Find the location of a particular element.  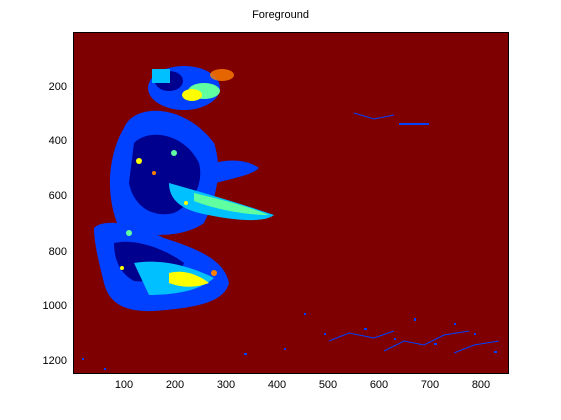

x-tick-label: 700 is located at coordinates (430, 385).